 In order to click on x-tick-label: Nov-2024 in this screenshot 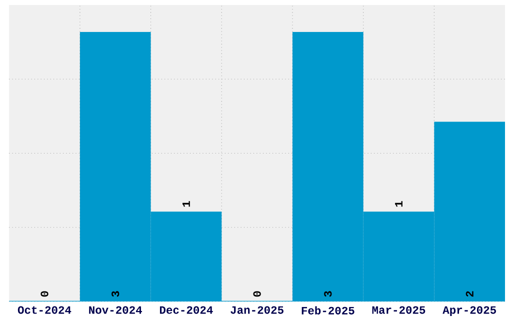, I will do `click(115, 310)`.